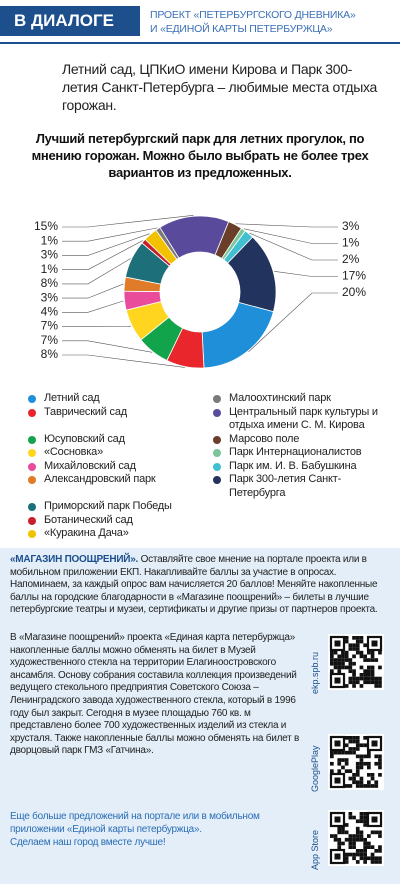 The width and height of the screenshot is (400, 884). What do you see at coordinates (120, 507) in the screenshot?
I see `legend-item: Приморский парк Победы` at bounding box center [120, 507].